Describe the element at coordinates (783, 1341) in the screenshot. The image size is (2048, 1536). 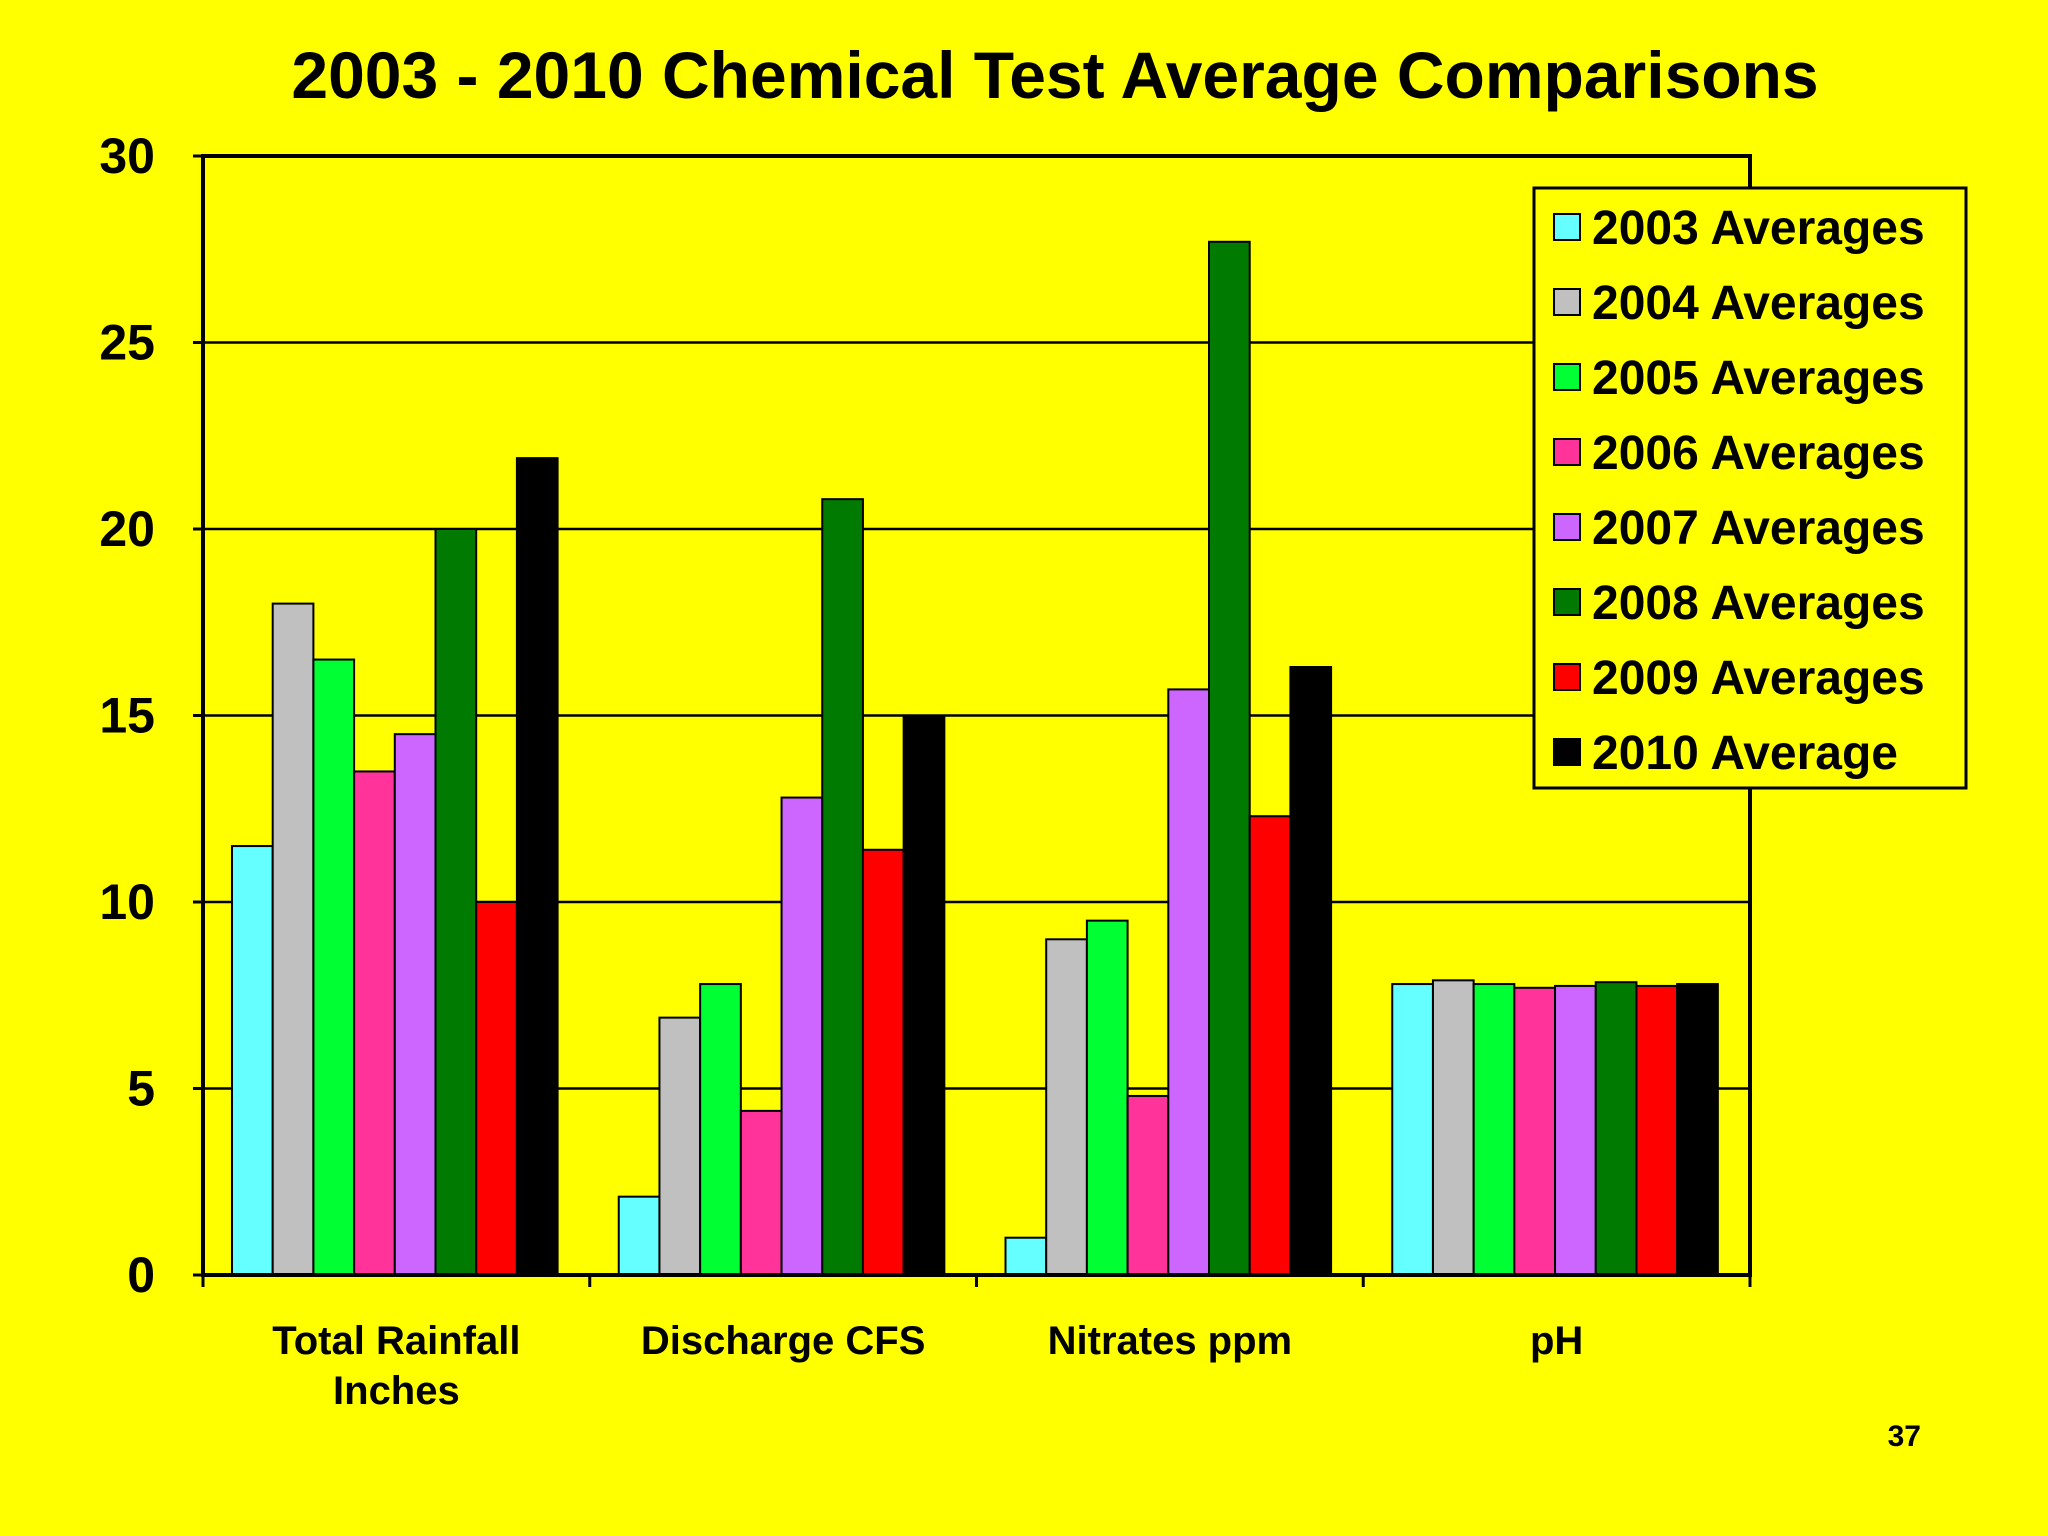
I see `x-tick-label: Discharge CFS` at that location.